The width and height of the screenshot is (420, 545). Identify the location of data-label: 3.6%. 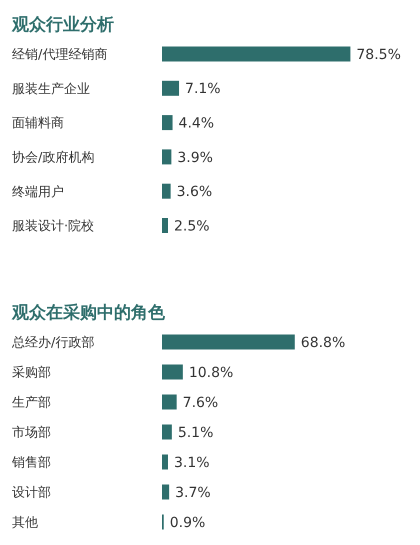
(194, 192).